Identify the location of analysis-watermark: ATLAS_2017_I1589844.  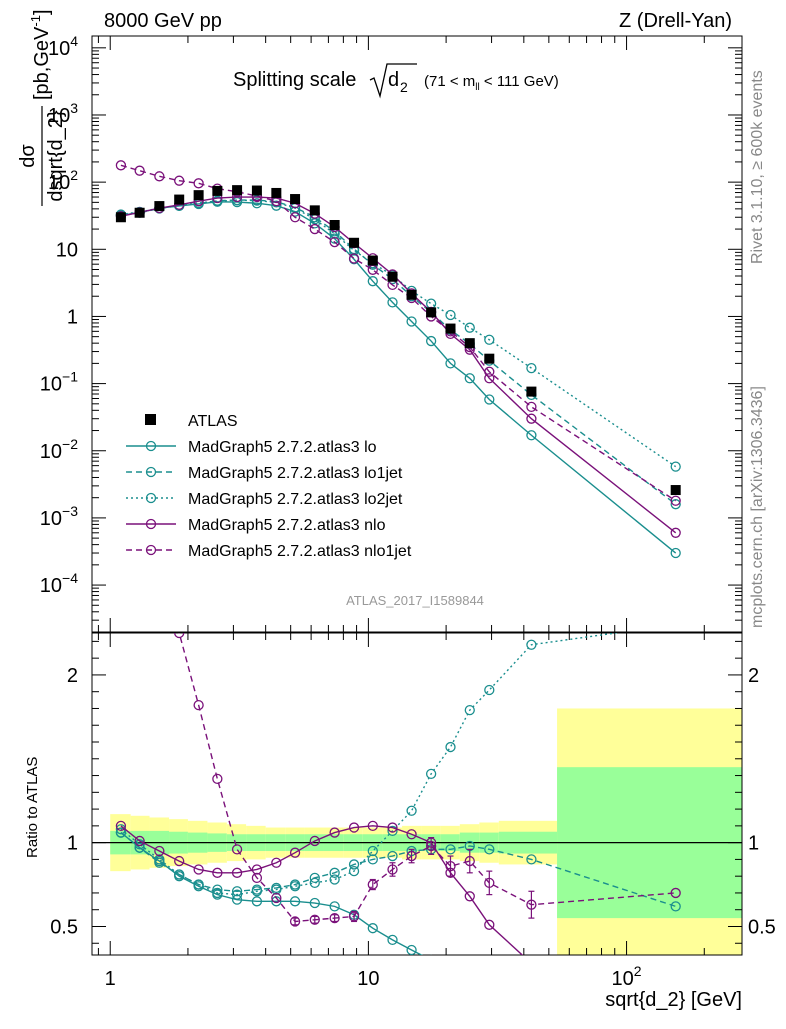
(415, 600).